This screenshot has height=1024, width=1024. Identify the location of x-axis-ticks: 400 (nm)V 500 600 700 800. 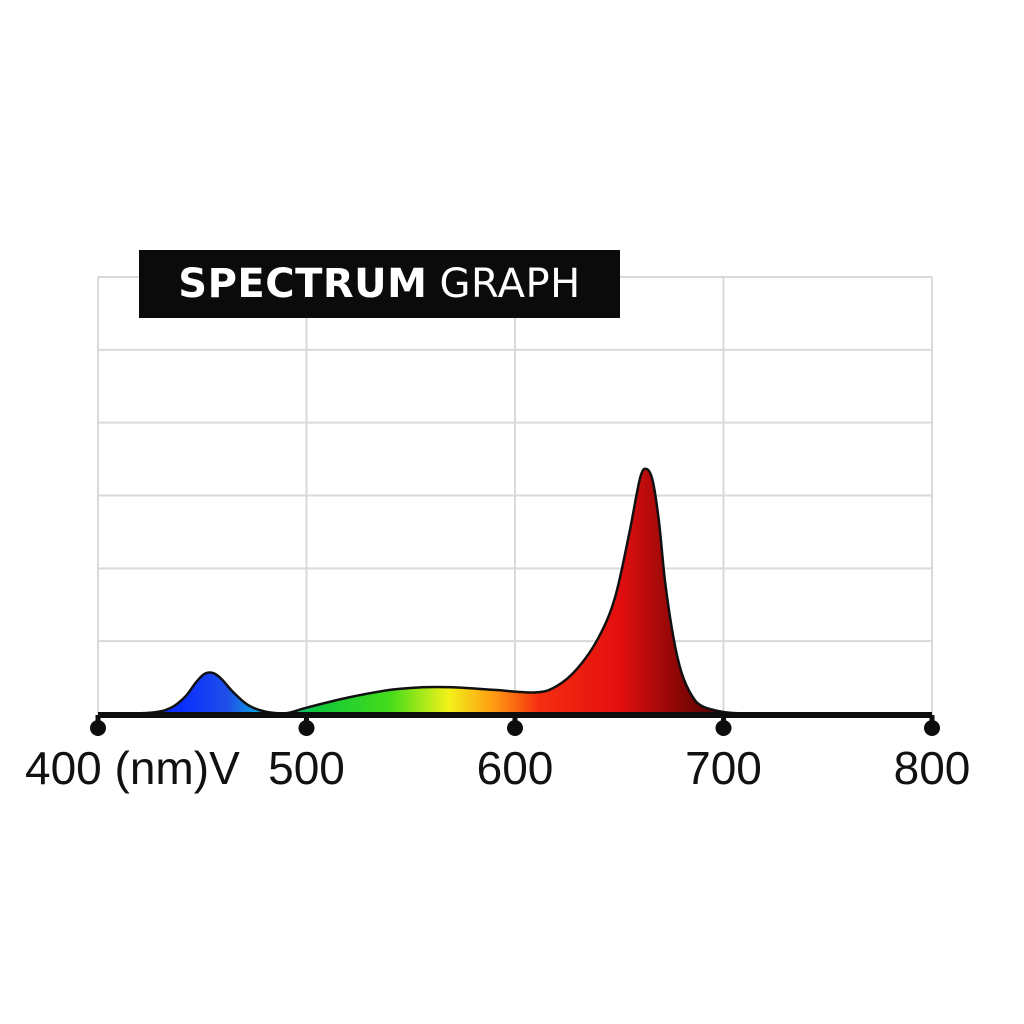
(497, 754).